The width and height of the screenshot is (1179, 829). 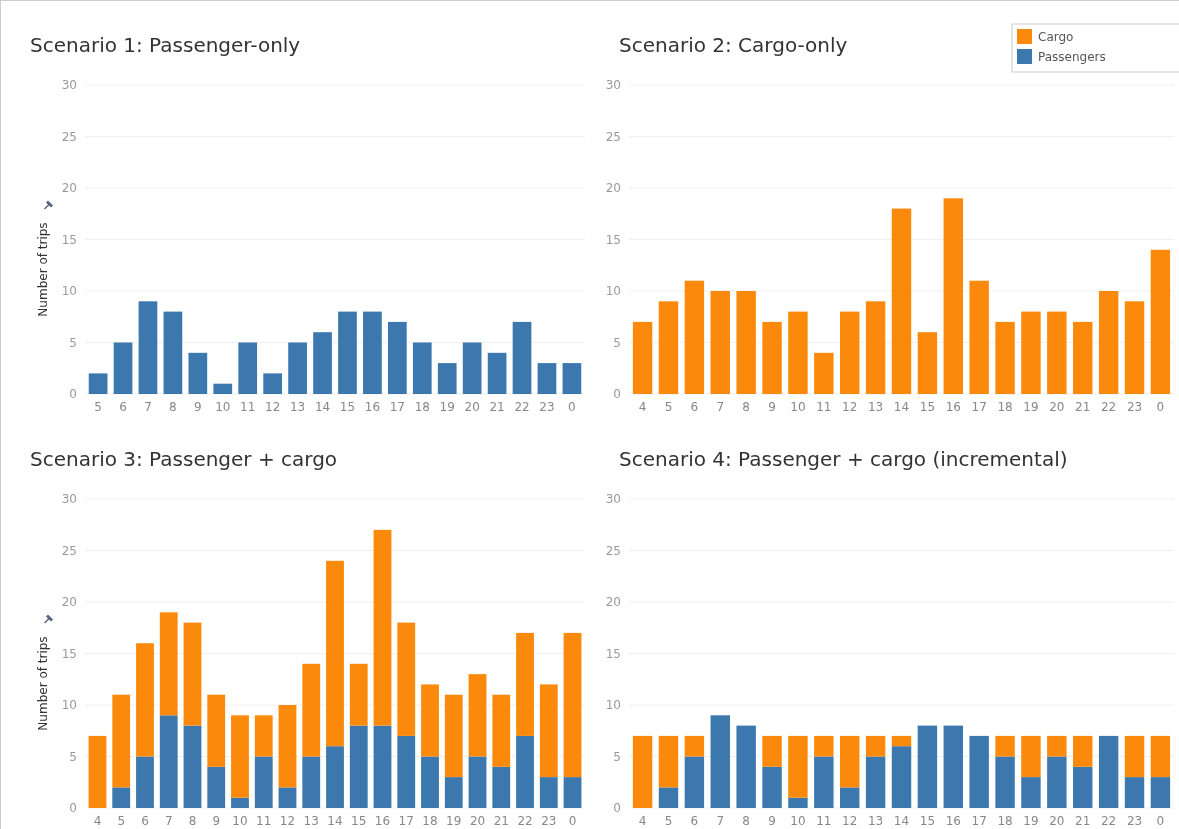 What do you see at coordinates (372, 407) in the screenshot?
I see `x-tick-label: 16` at bounding box center [372, 407].